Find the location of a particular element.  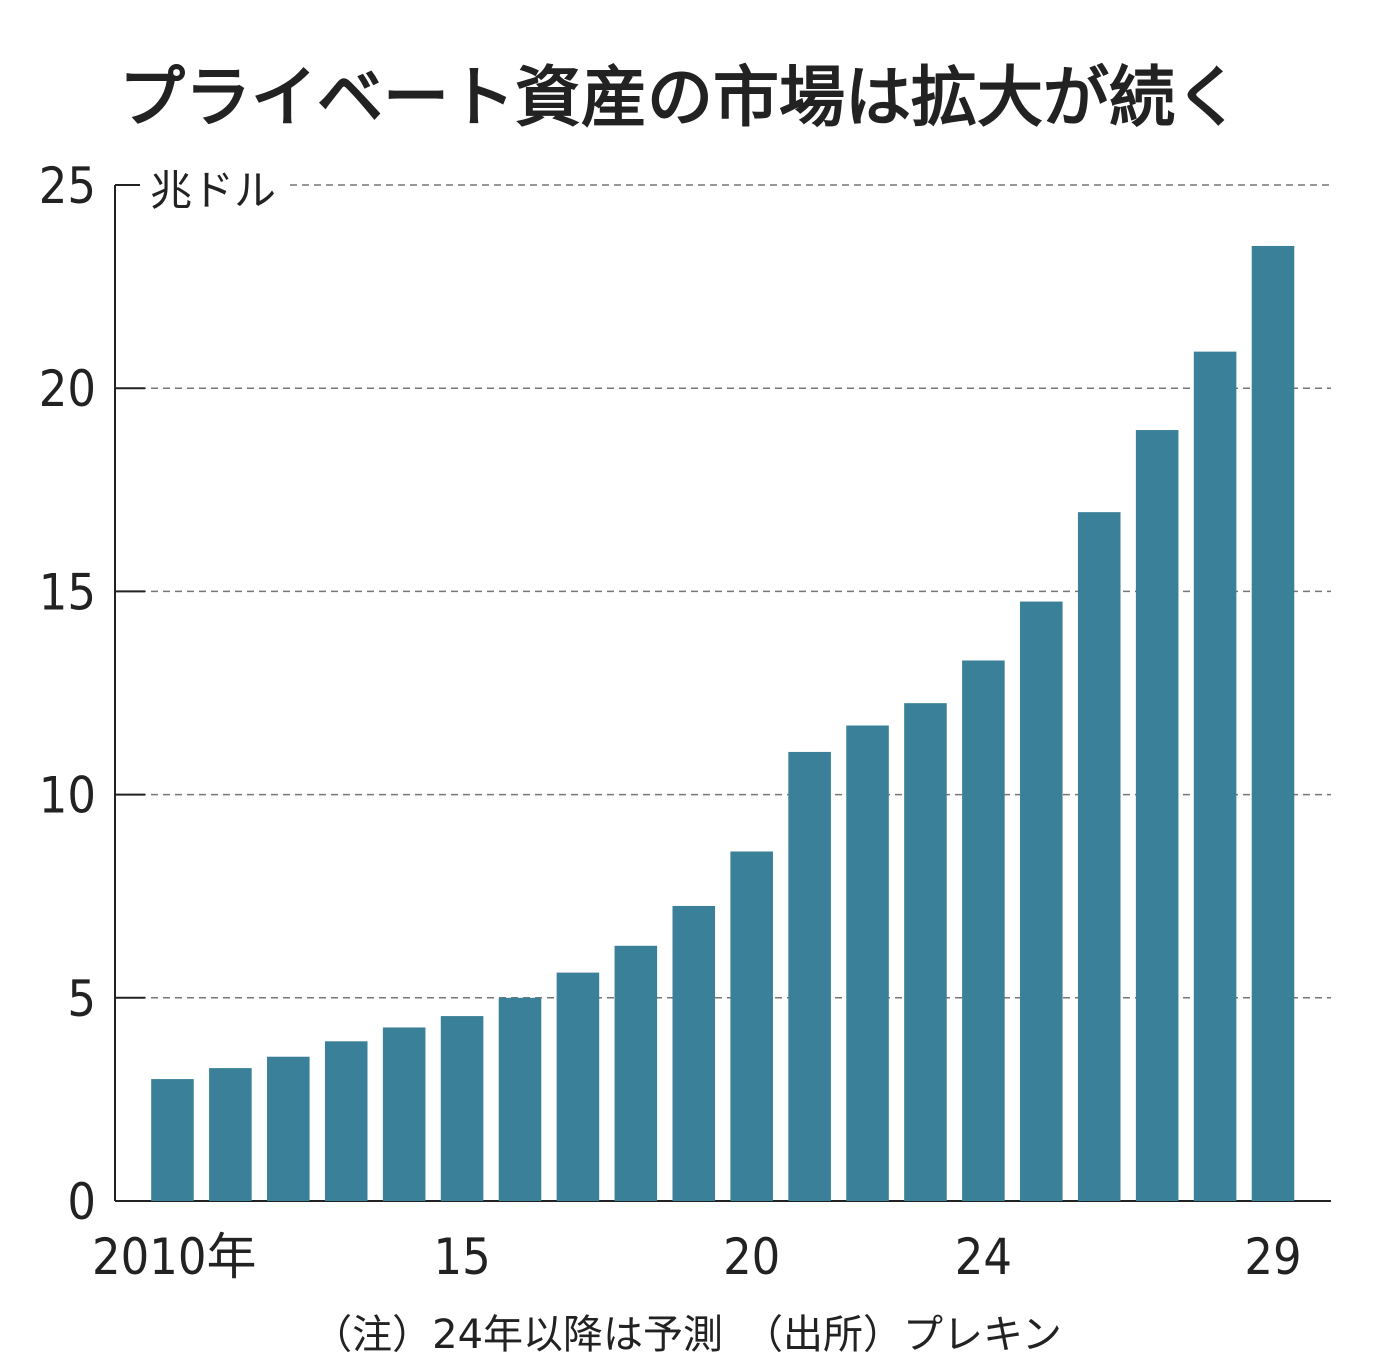

bar-2011 is located at coordinates (230, 1134).